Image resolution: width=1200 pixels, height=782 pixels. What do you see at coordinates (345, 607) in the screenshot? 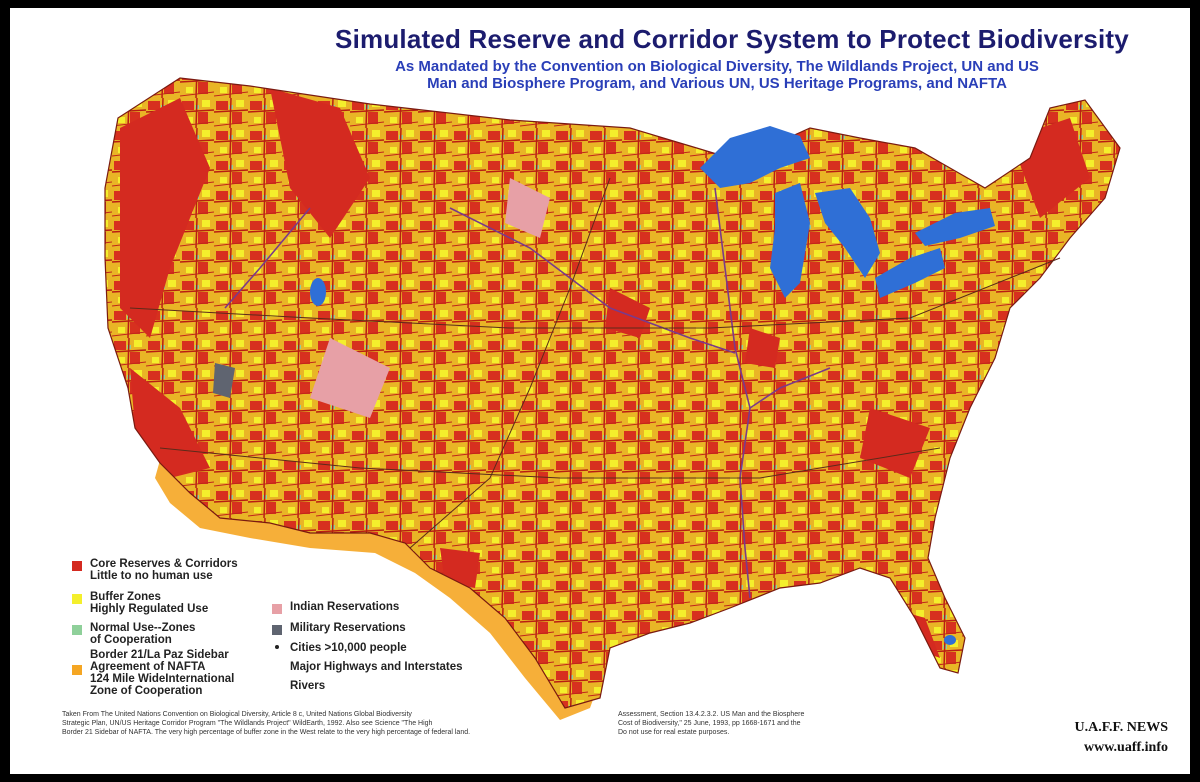
I see `legend-label: Indian Reservations` at bounding box center [345, 607].